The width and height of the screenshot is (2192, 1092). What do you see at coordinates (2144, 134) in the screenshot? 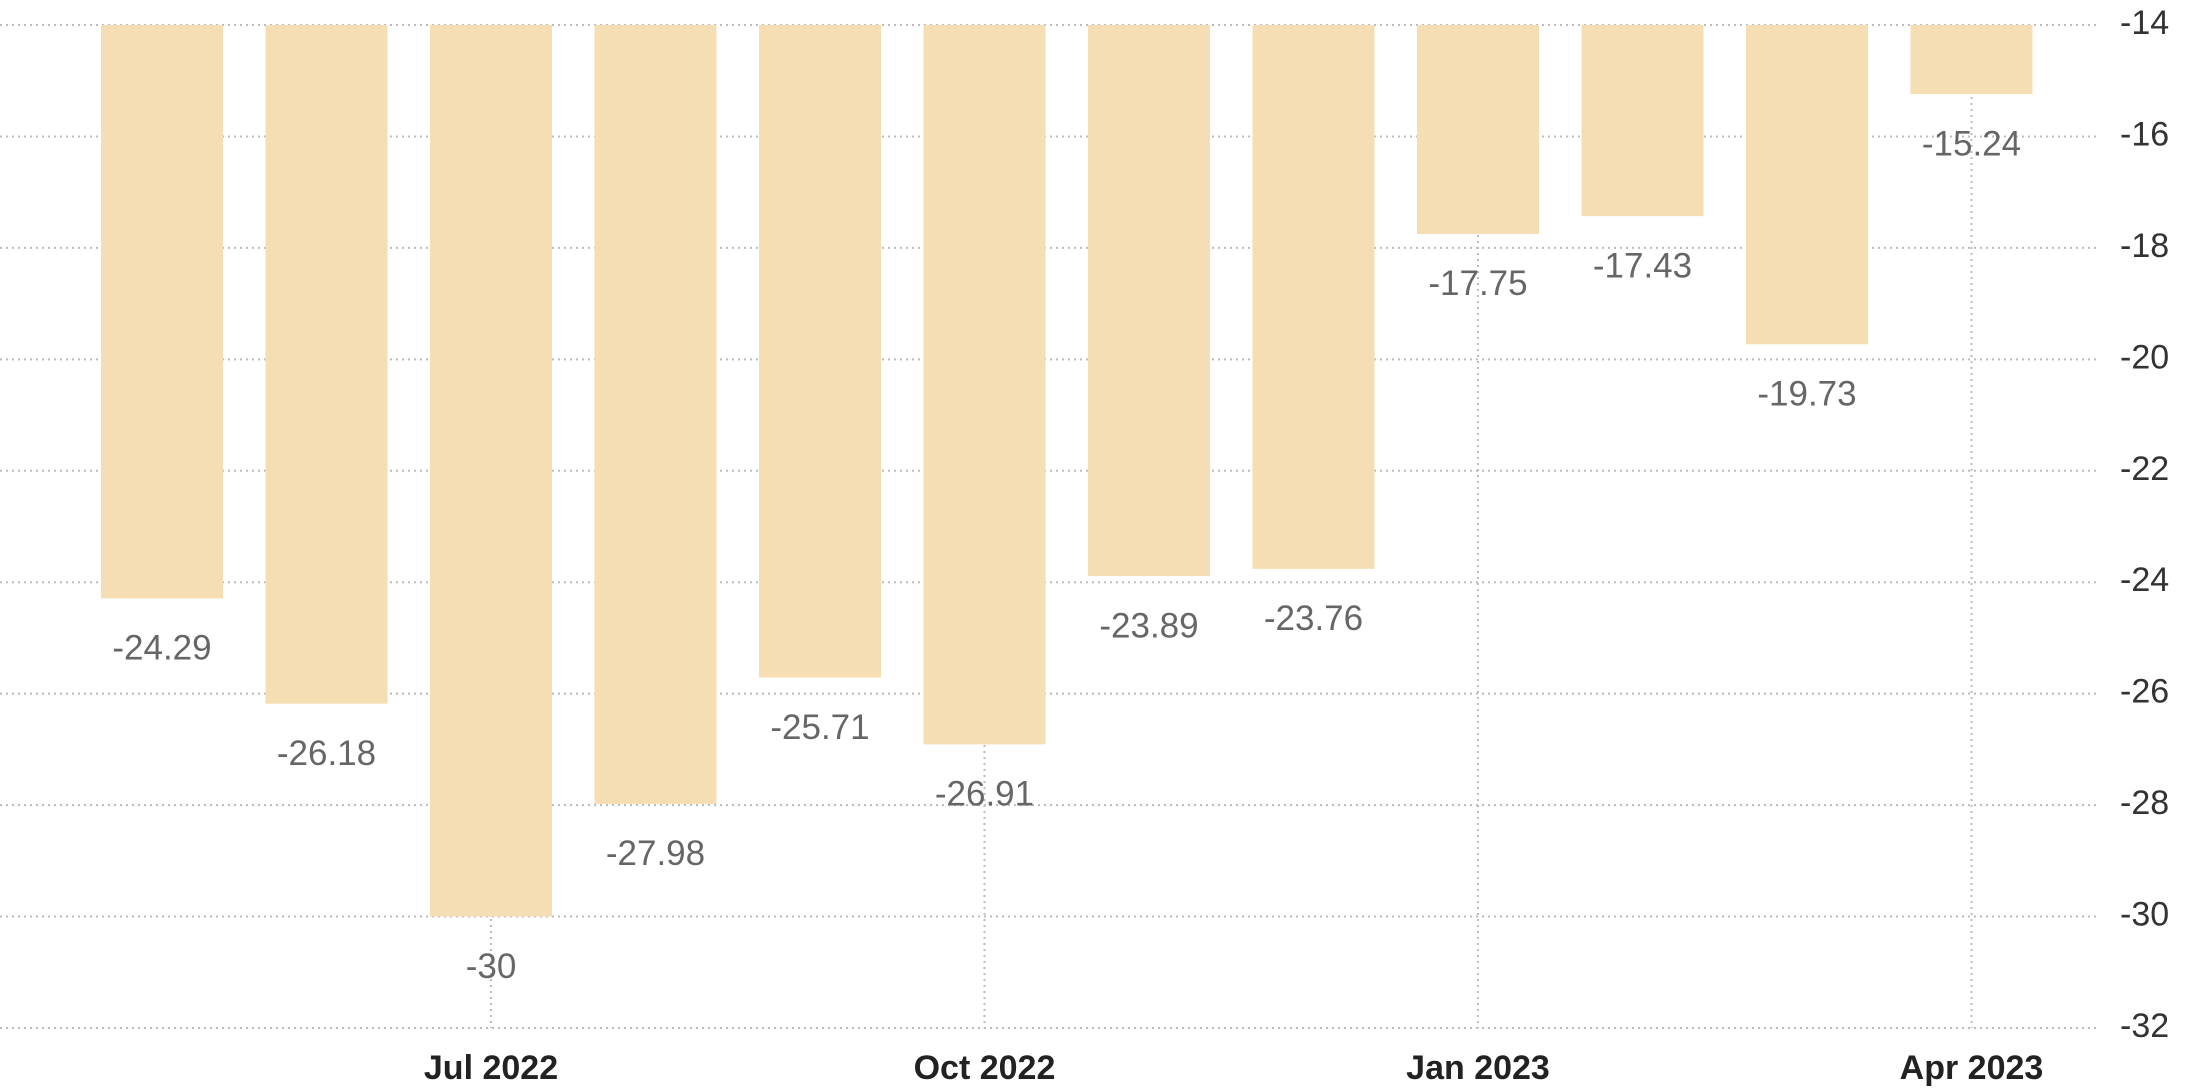
I see `y-tick-label: -16` at bounding box center [2144, 134].